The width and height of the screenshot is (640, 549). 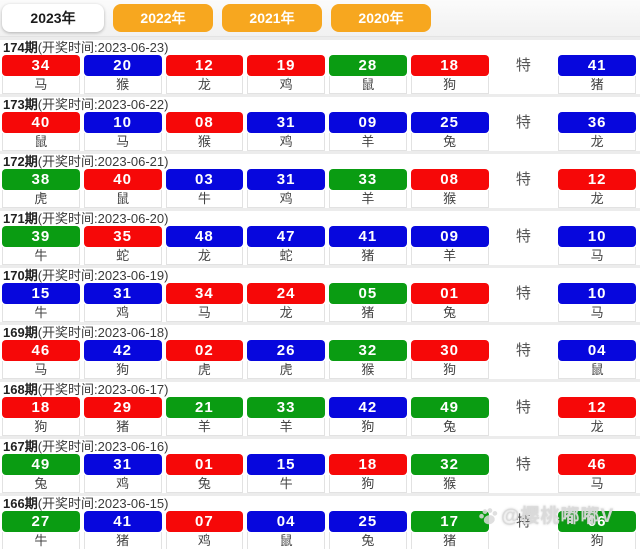 What do you see at coordinates (204, 179) in the screenshot?
I see `ball-number: 03` at bounding box center [204, 179].